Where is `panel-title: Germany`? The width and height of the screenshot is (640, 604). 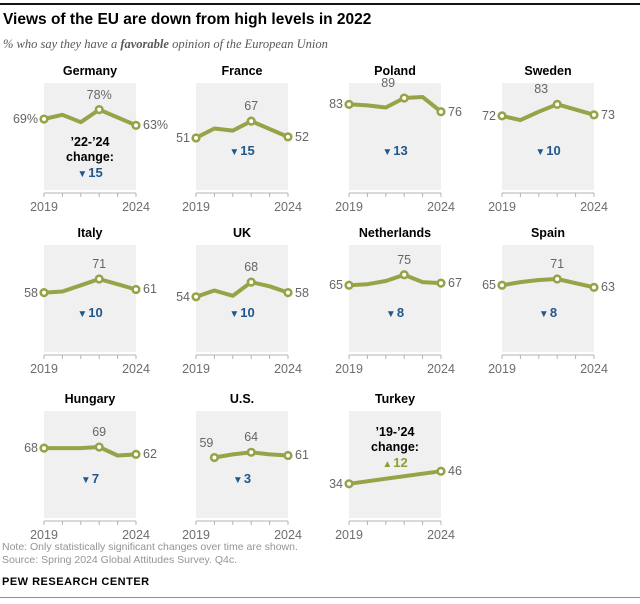 panel-title: Germany is located at coordinates (90, 71).